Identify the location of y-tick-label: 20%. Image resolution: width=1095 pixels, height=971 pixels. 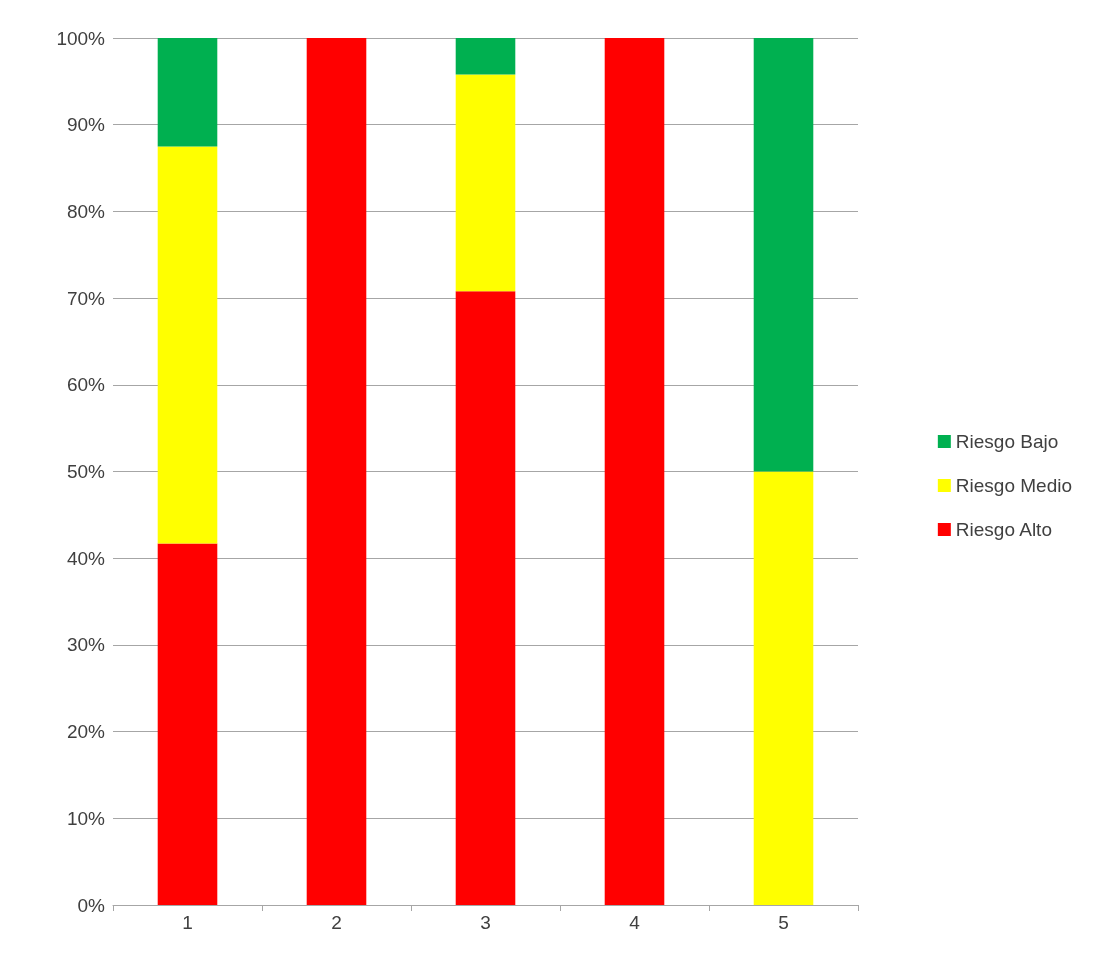
(86, 732).